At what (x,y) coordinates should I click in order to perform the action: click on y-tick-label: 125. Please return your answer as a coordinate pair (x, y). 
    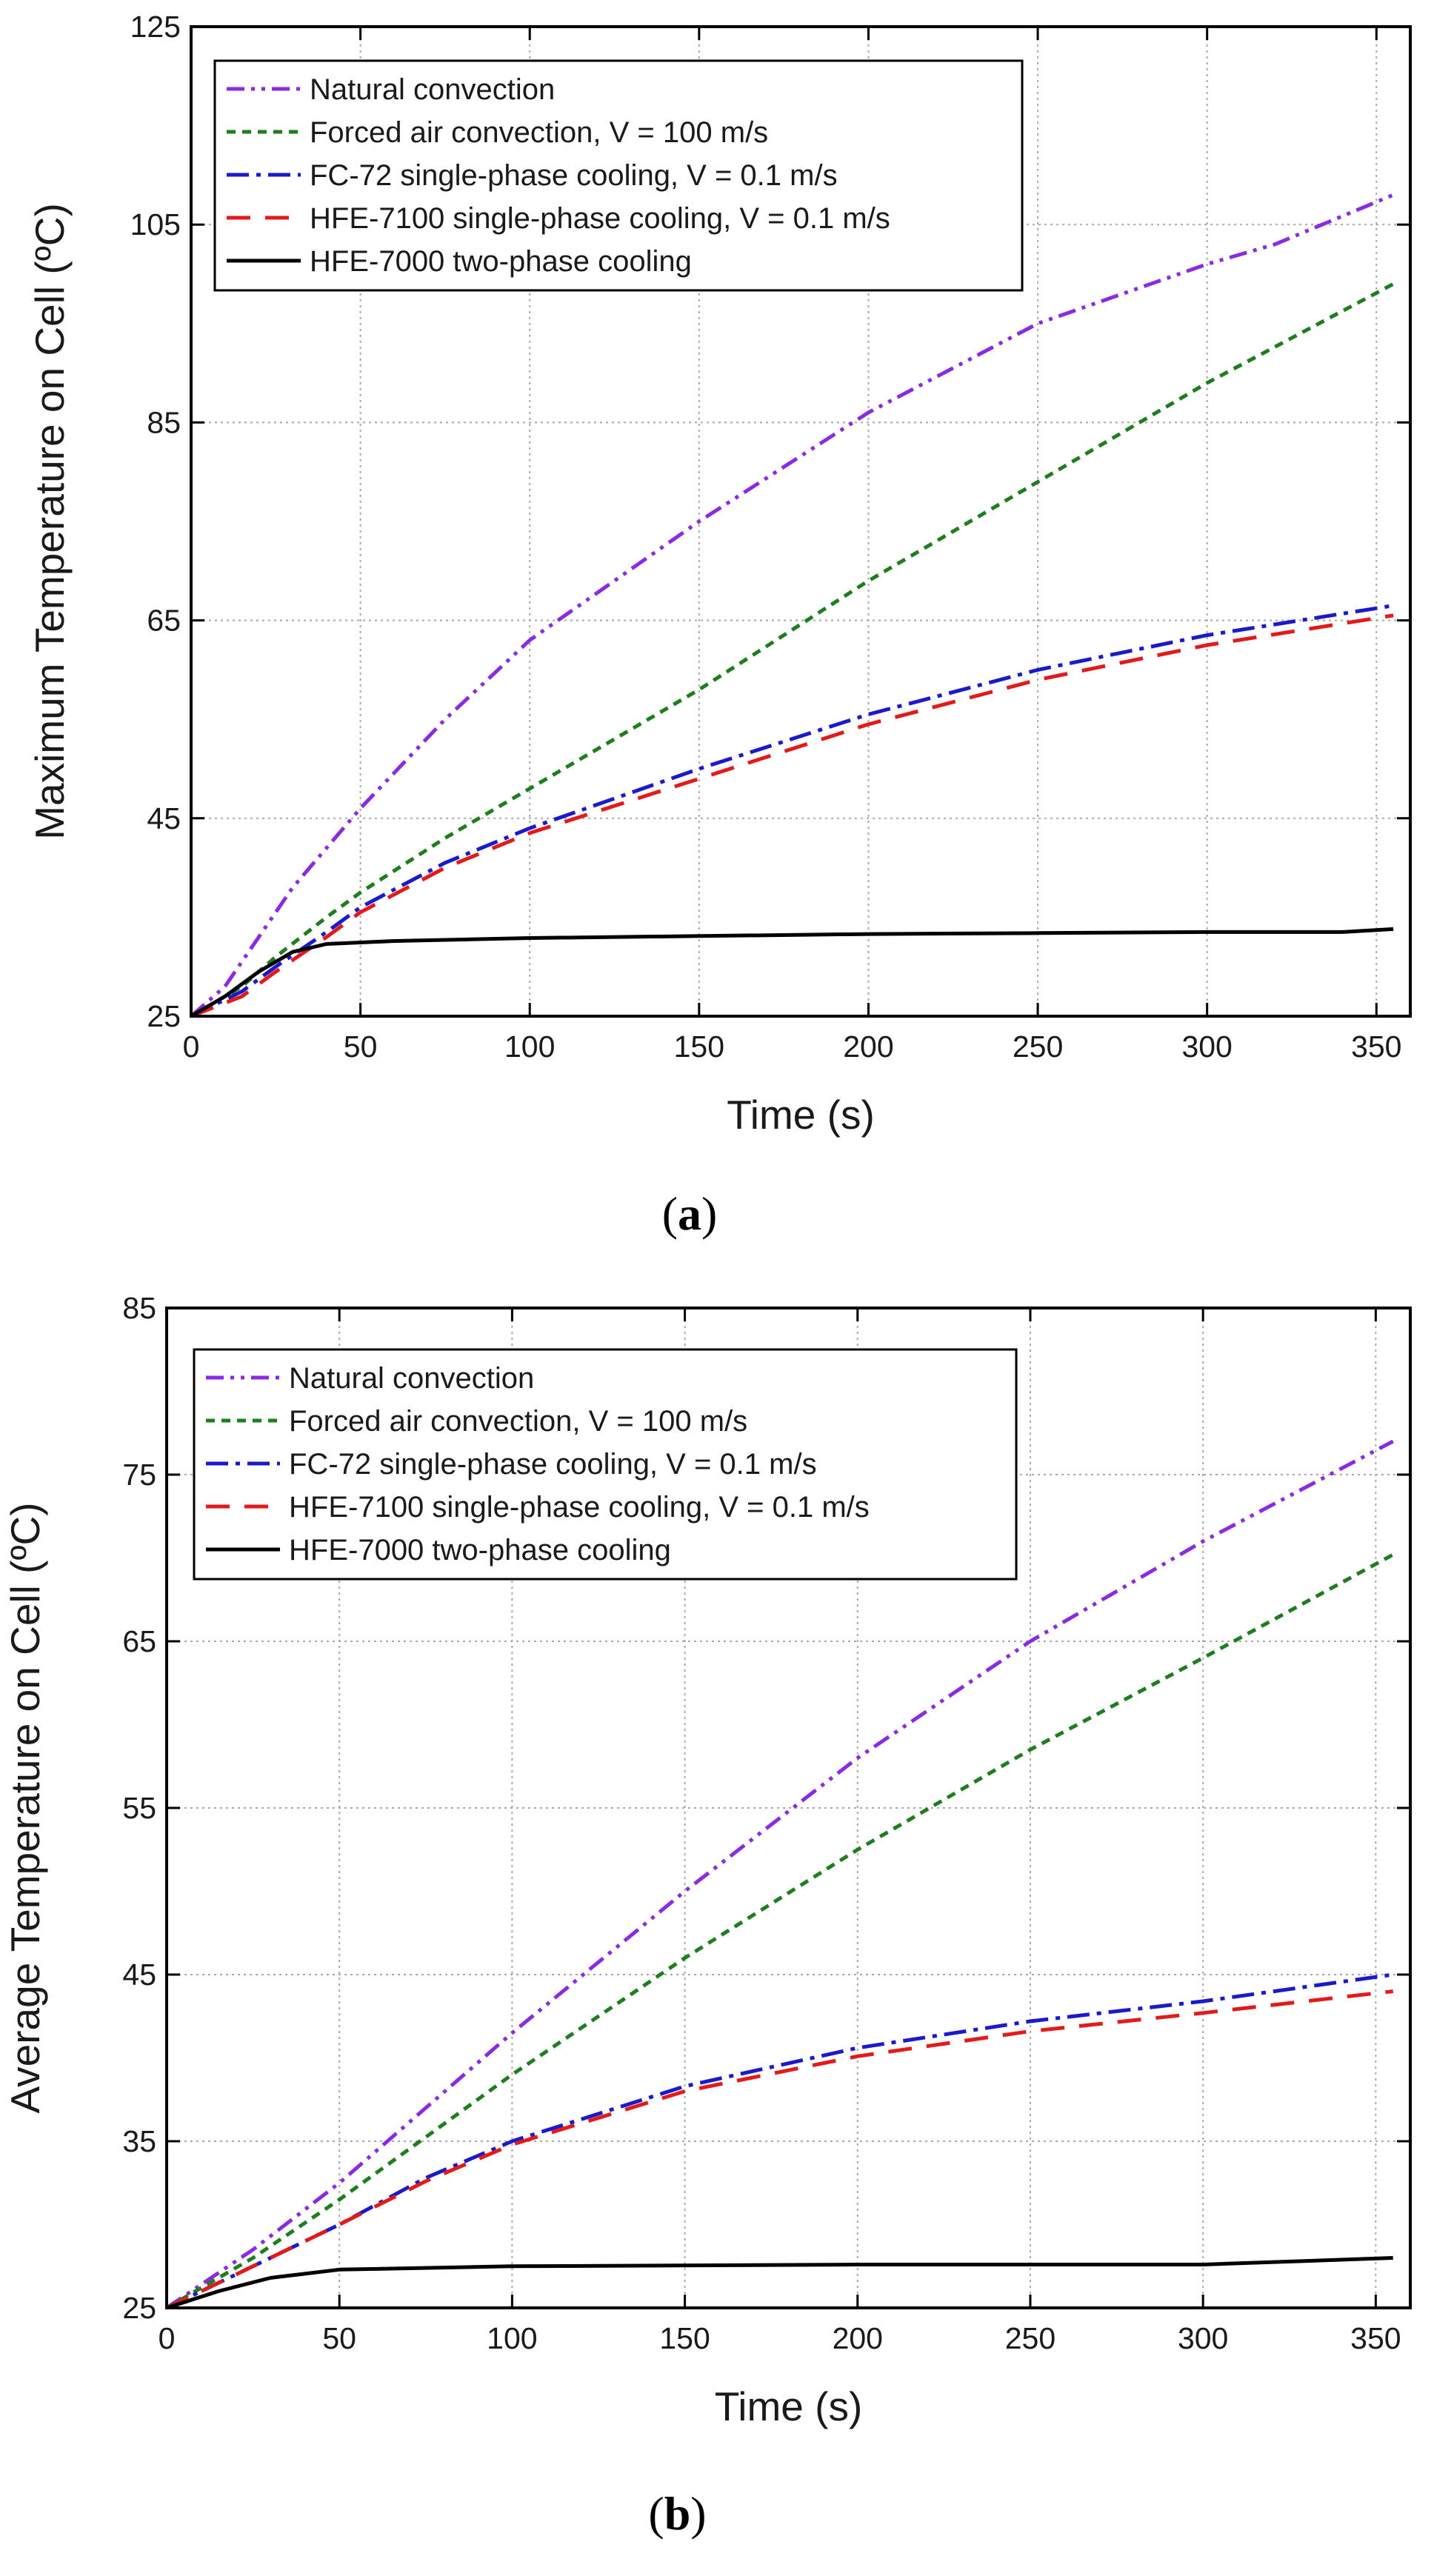
    Looking at the image, I should click on (155, 27).